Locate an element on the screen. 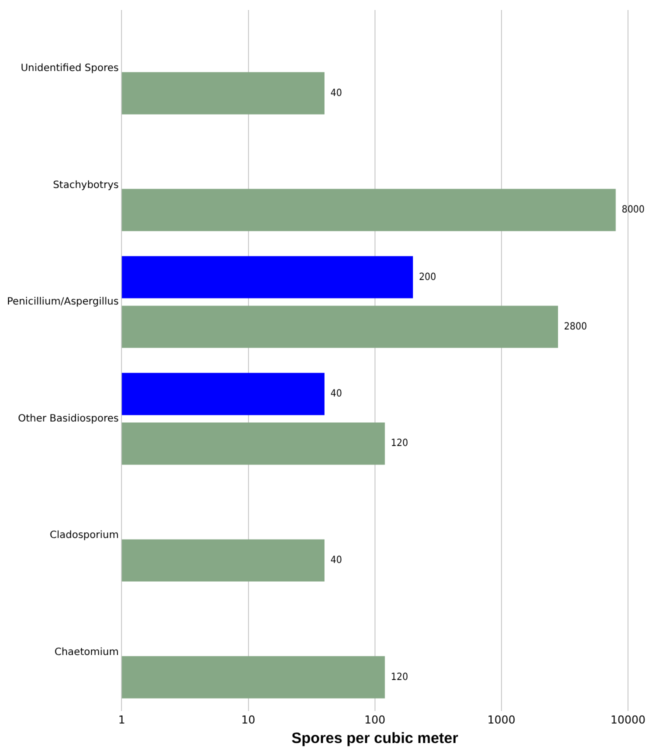 This screenshot has width=668, height=752. y-tick-label: Stachybotrys is located at coordinates (85, 185).